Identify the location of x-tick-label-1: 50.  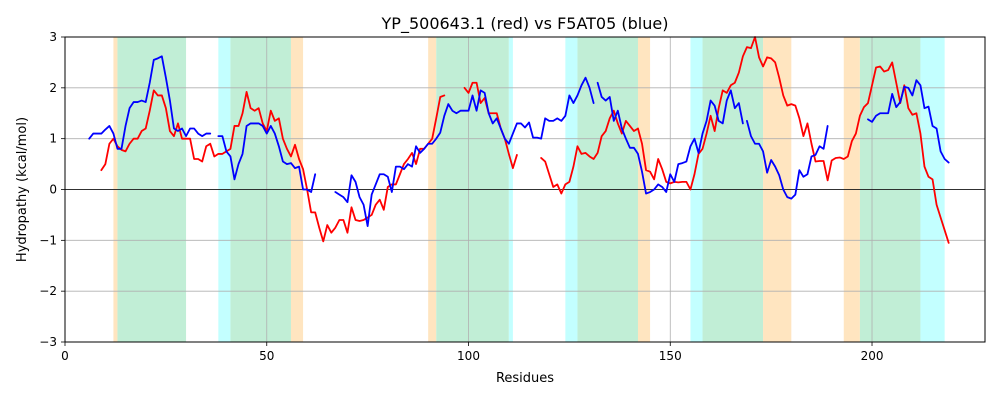
(266, 356).